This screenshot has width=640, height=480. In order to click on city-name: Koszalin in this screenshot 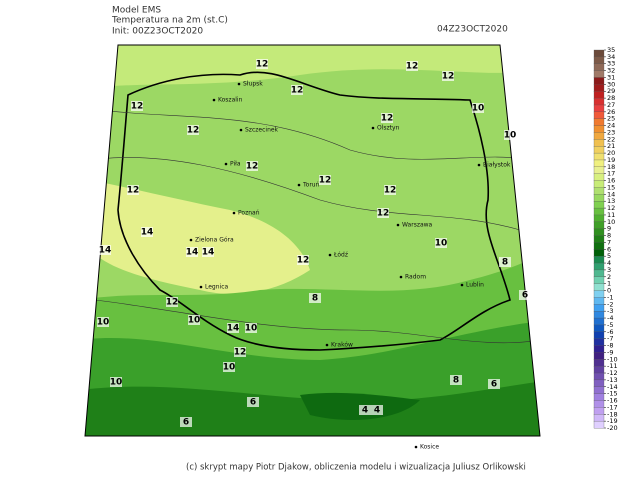, I will do `click(230, 100)`.